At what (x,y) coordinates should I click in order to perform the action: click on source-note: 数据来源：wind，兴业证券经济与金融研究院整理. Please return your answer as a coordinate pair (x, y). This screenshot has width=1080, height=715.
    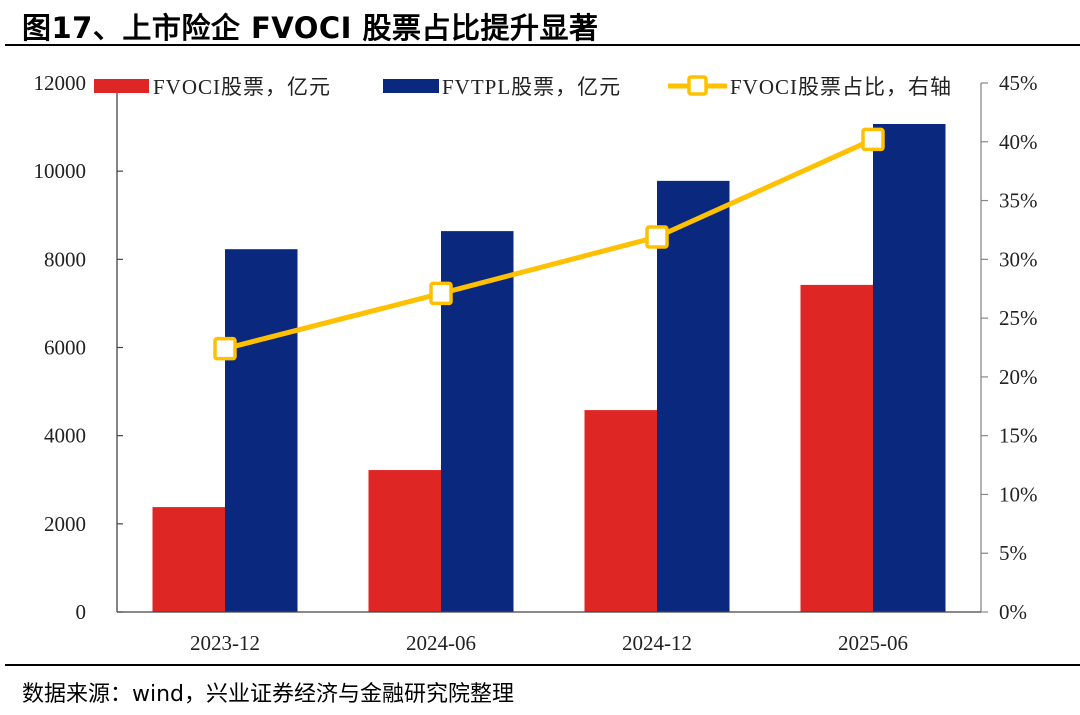
    Looking at the image, I should click on (268, 694).